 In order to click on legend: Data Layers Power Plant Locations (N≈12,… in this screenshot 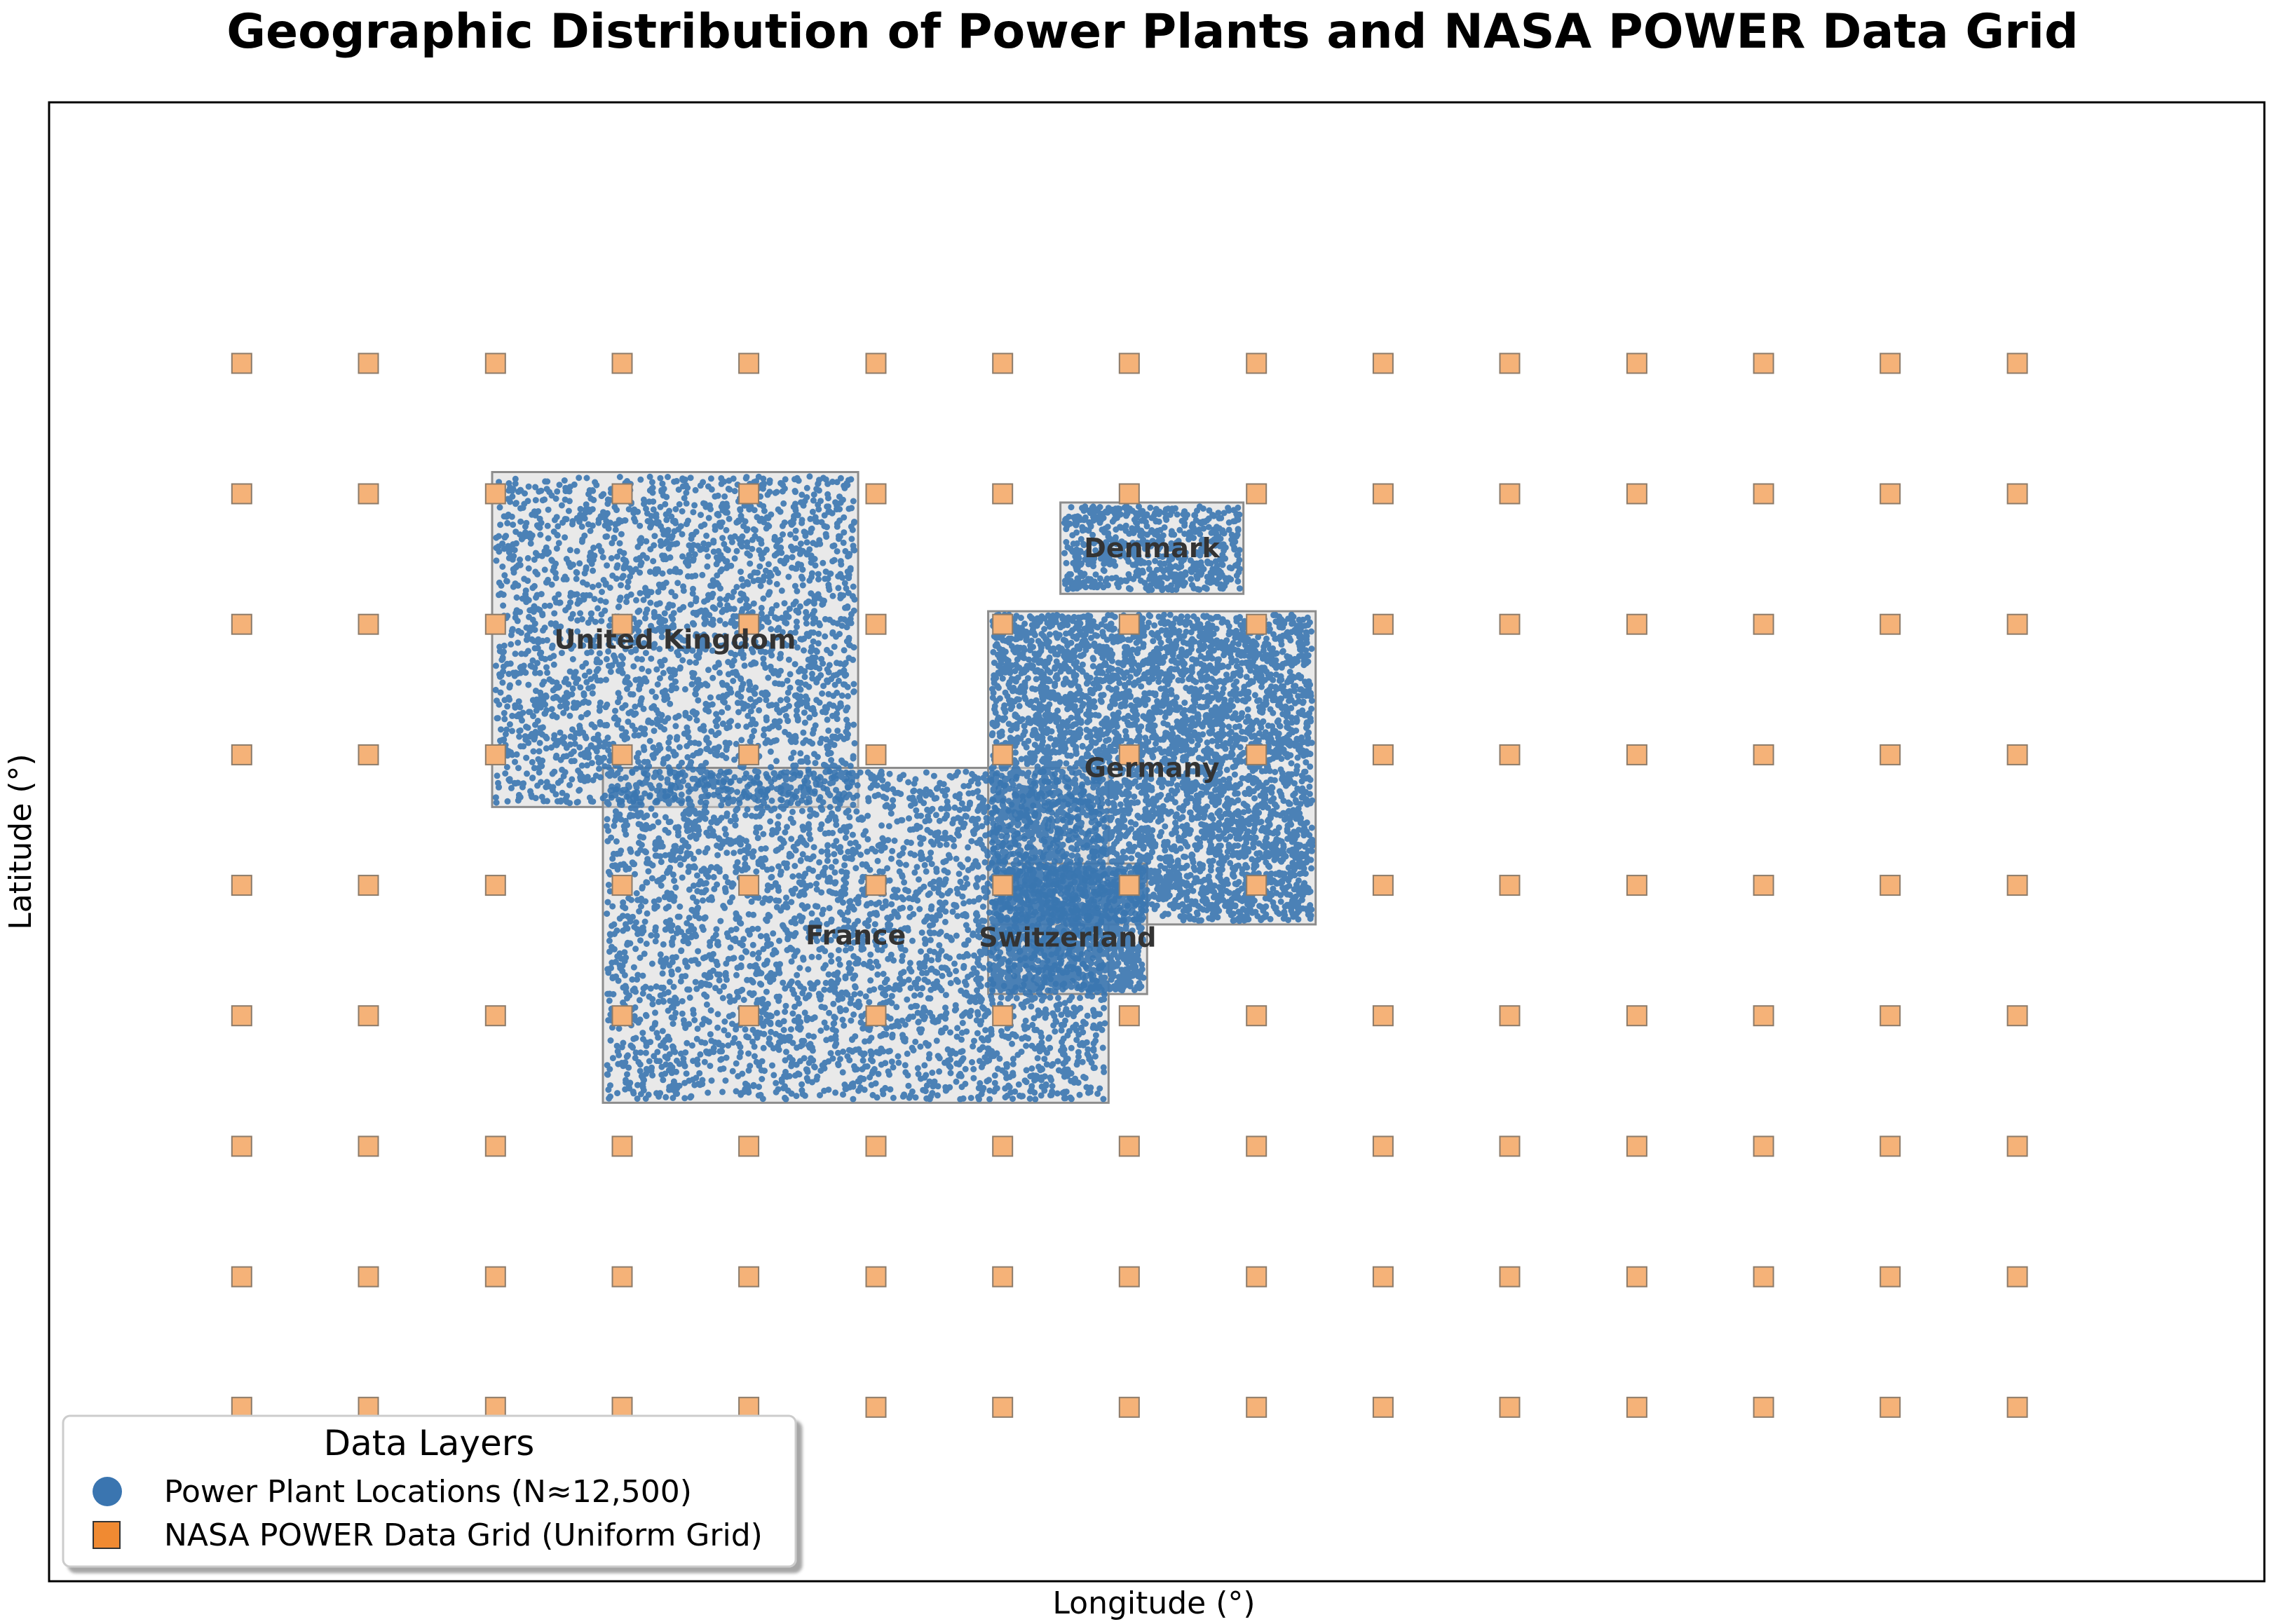, I will do `click(429, 1491)`.